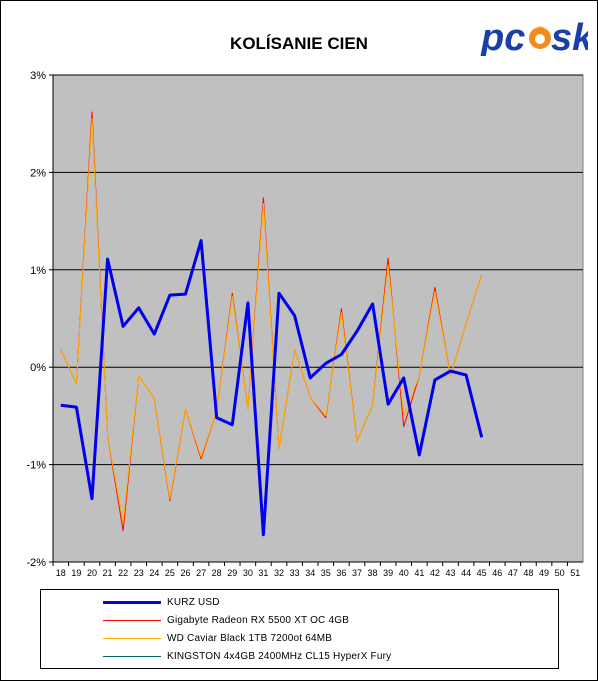  Describe the element at coordinates (528, 573) in the screenshot. I see `x-tick-label: 48` at that location.